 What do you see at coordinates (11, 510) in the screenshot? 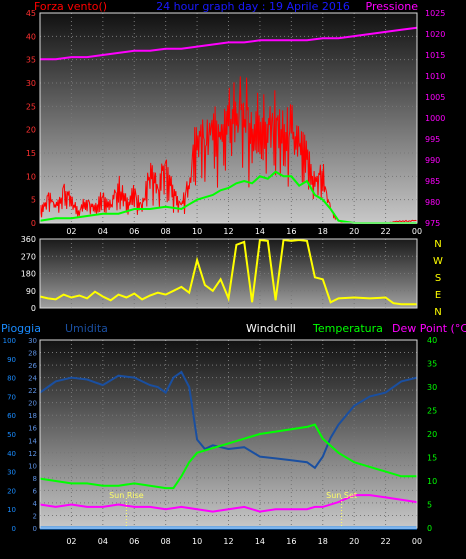
I see `y3-tick-label: 10` at bounding box center [11, 510].